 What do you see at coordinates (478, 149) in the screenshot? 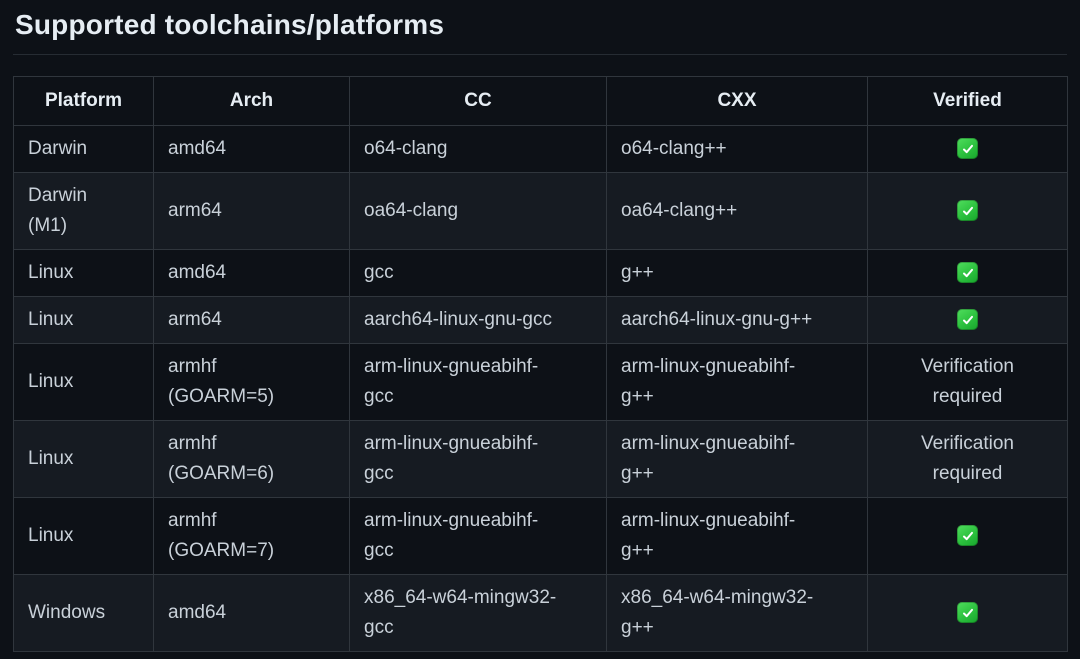
I see `cc-cell: o64-clang` at bounding box center [478, 149].